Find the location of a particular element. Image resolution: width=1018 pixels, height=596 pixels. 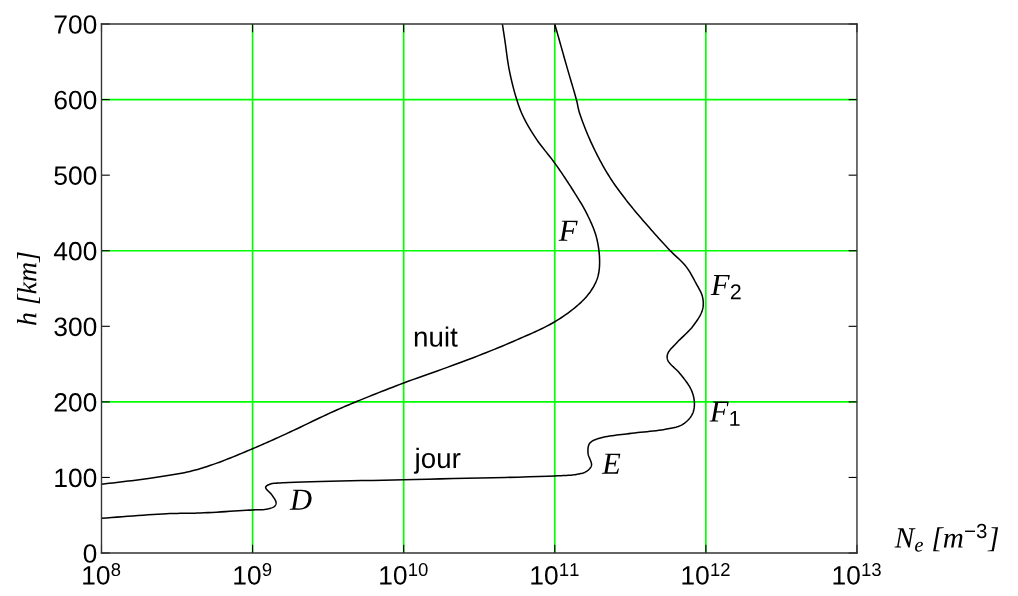

annotation: jour is located at coordinates (437, 460).